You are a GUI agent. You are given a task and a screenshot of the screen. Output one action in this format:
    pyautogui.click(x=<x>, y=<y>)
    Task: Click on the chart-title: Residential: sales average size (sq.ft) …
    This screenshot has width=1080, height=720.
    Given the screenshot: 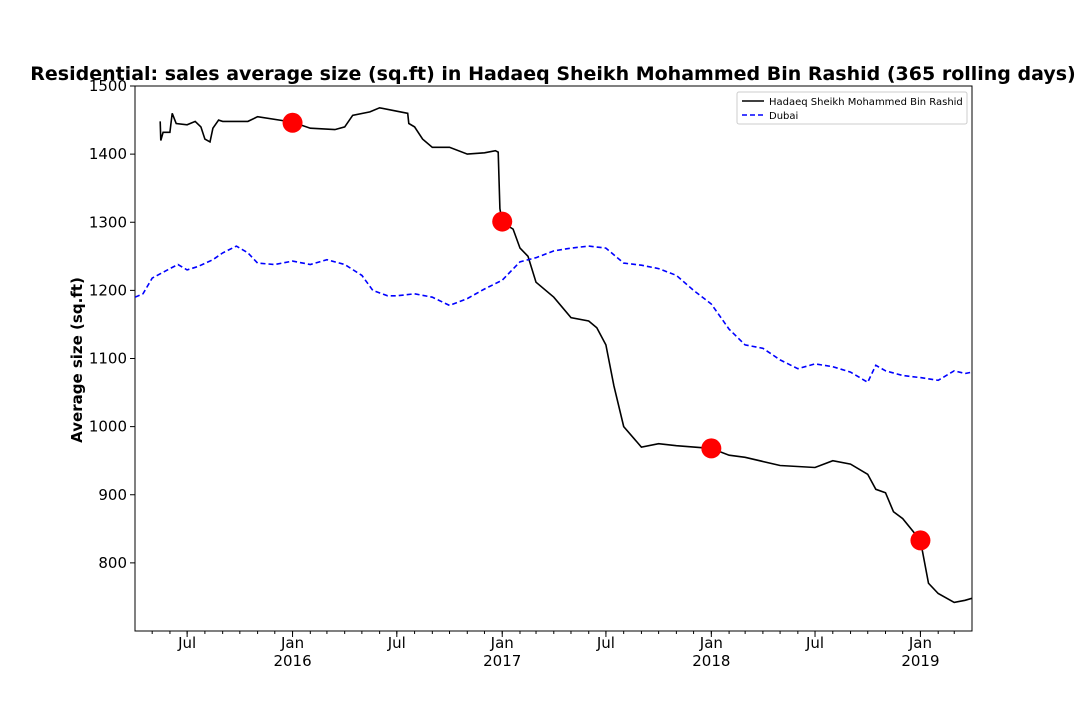 What is the action you would take?
    pyautogui.click(x=553, y=74)
    